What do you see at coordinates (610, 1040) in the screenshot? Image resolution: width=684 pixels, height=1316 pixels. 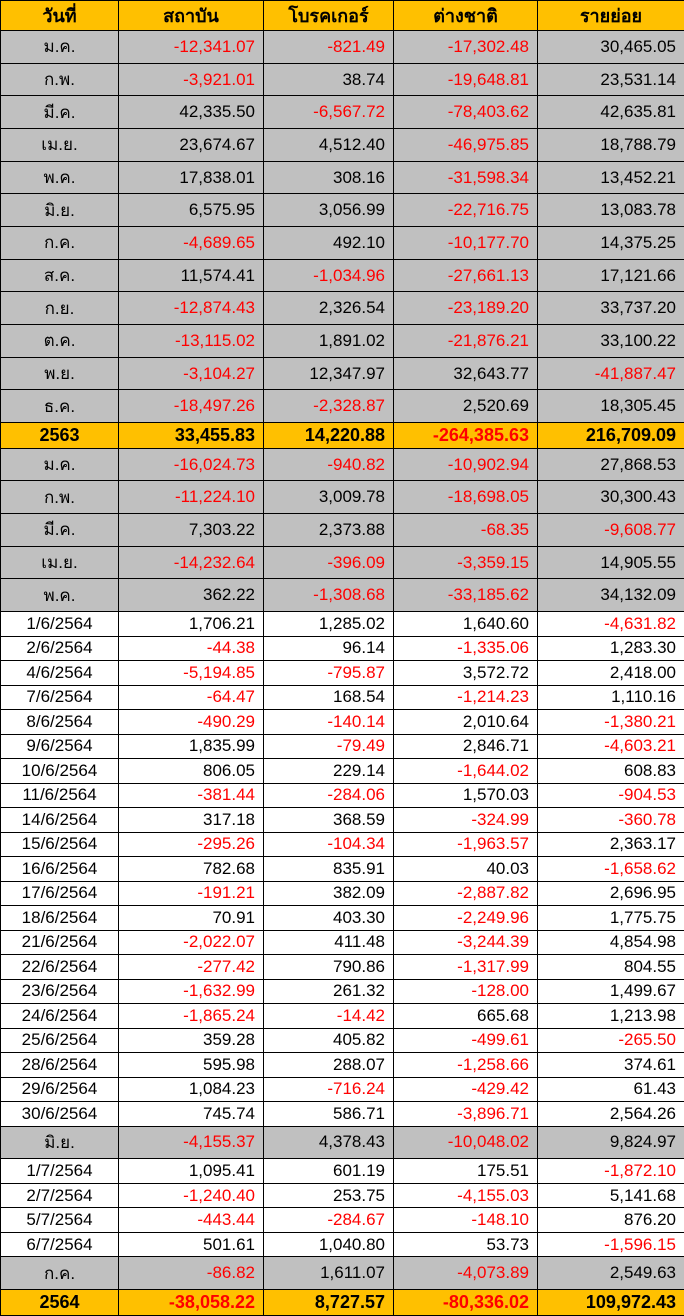 I see `value-cell: -265.50` at bounding box center [610, 1040].